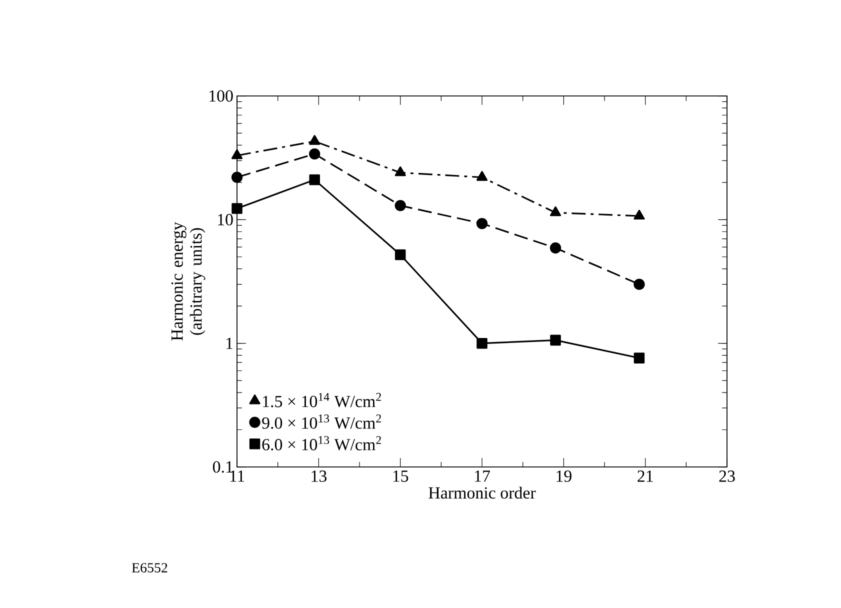  What do you see at coordinates (222, 467) in the screenshot?
I see `y-tick-label: 0.1` at bounding box center [222, 467].